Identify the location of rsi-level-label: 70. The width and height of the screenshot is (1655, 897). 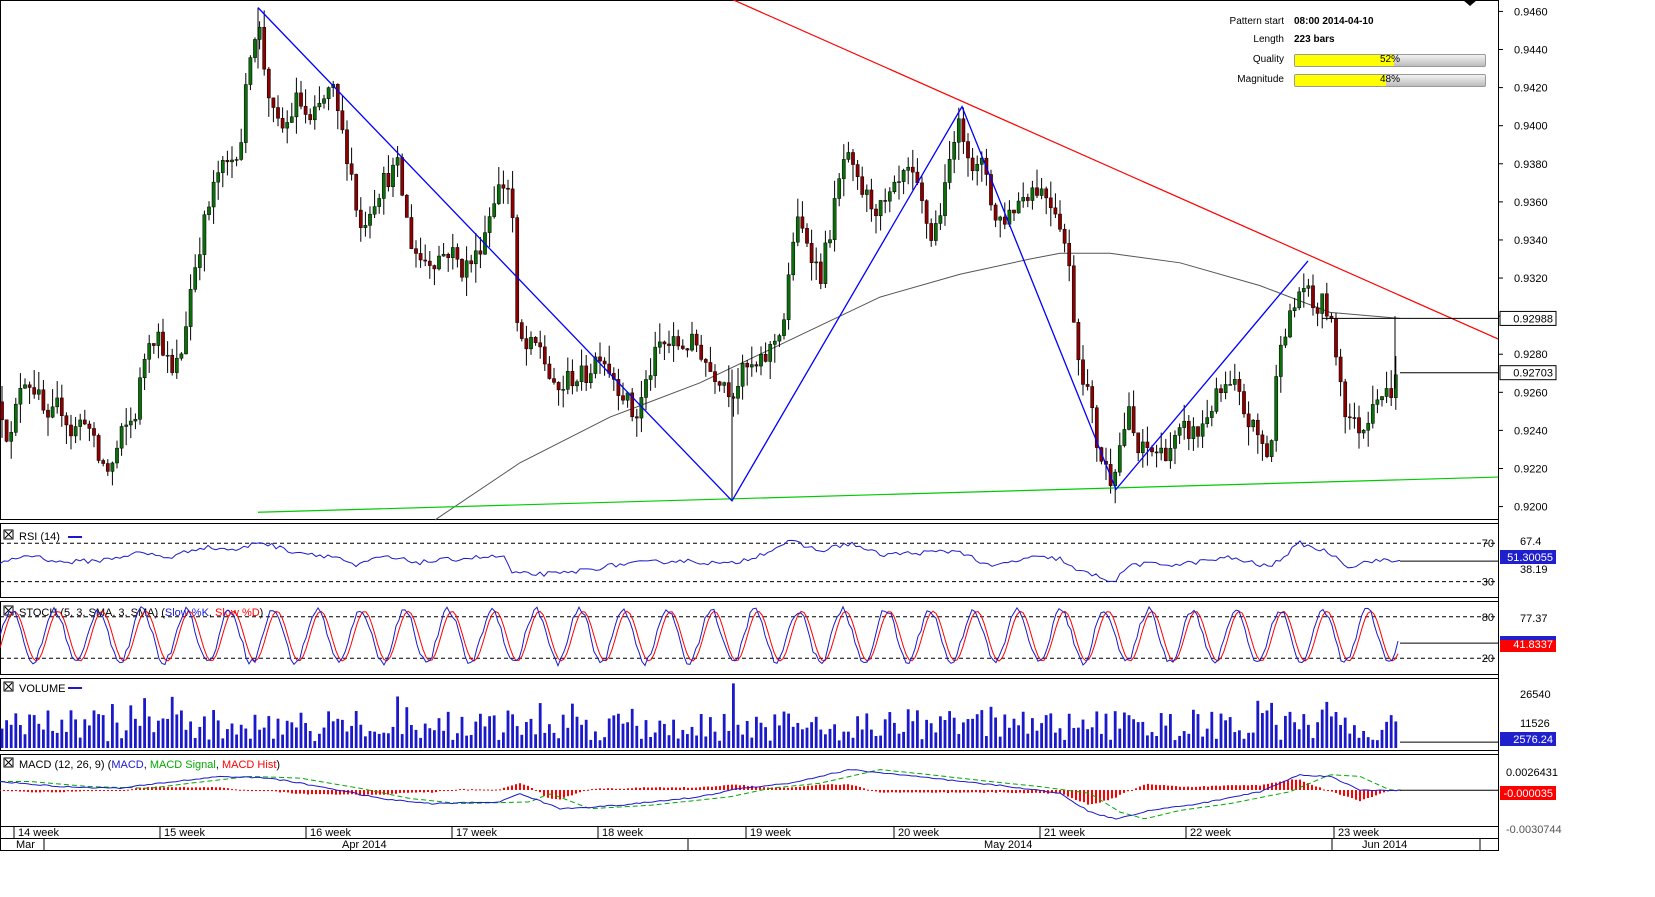
(1488, 544).